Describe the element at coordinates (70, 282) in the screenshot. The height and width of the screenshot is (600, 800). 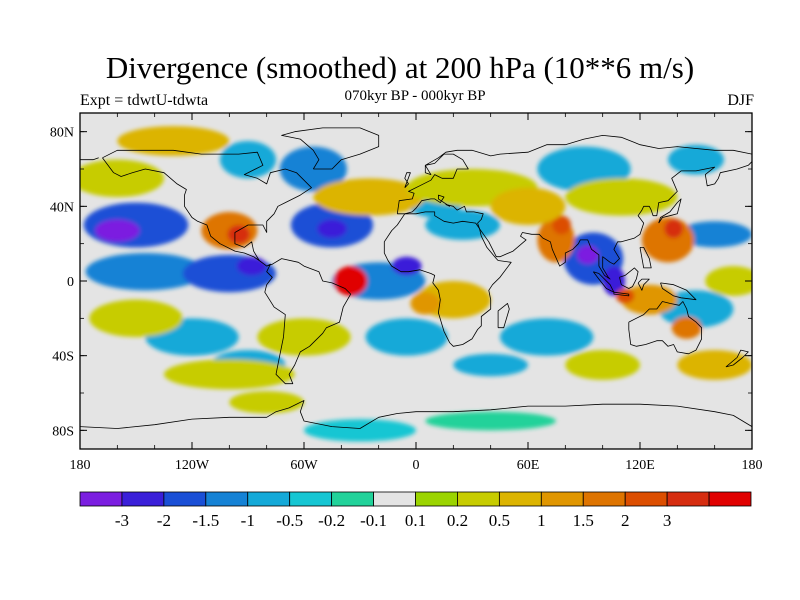
I see `lat-tick-label: 0` at that location.